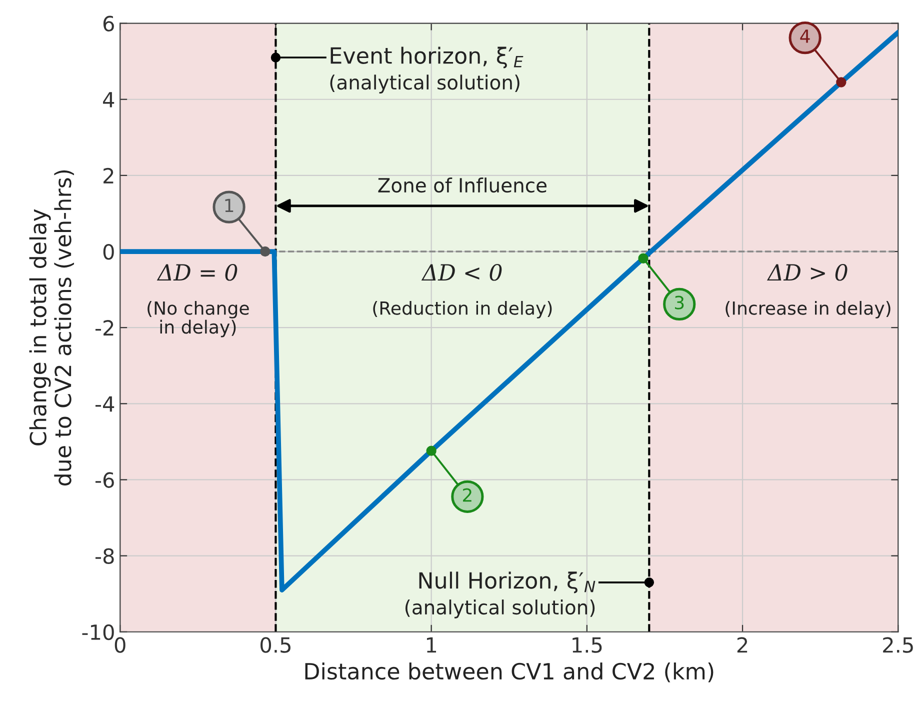 The height and width of the screenshot is (706, 924). Describe the element at coordinates (108, 252) in the screenshot. I see `y-tick-label: 0` at that location.